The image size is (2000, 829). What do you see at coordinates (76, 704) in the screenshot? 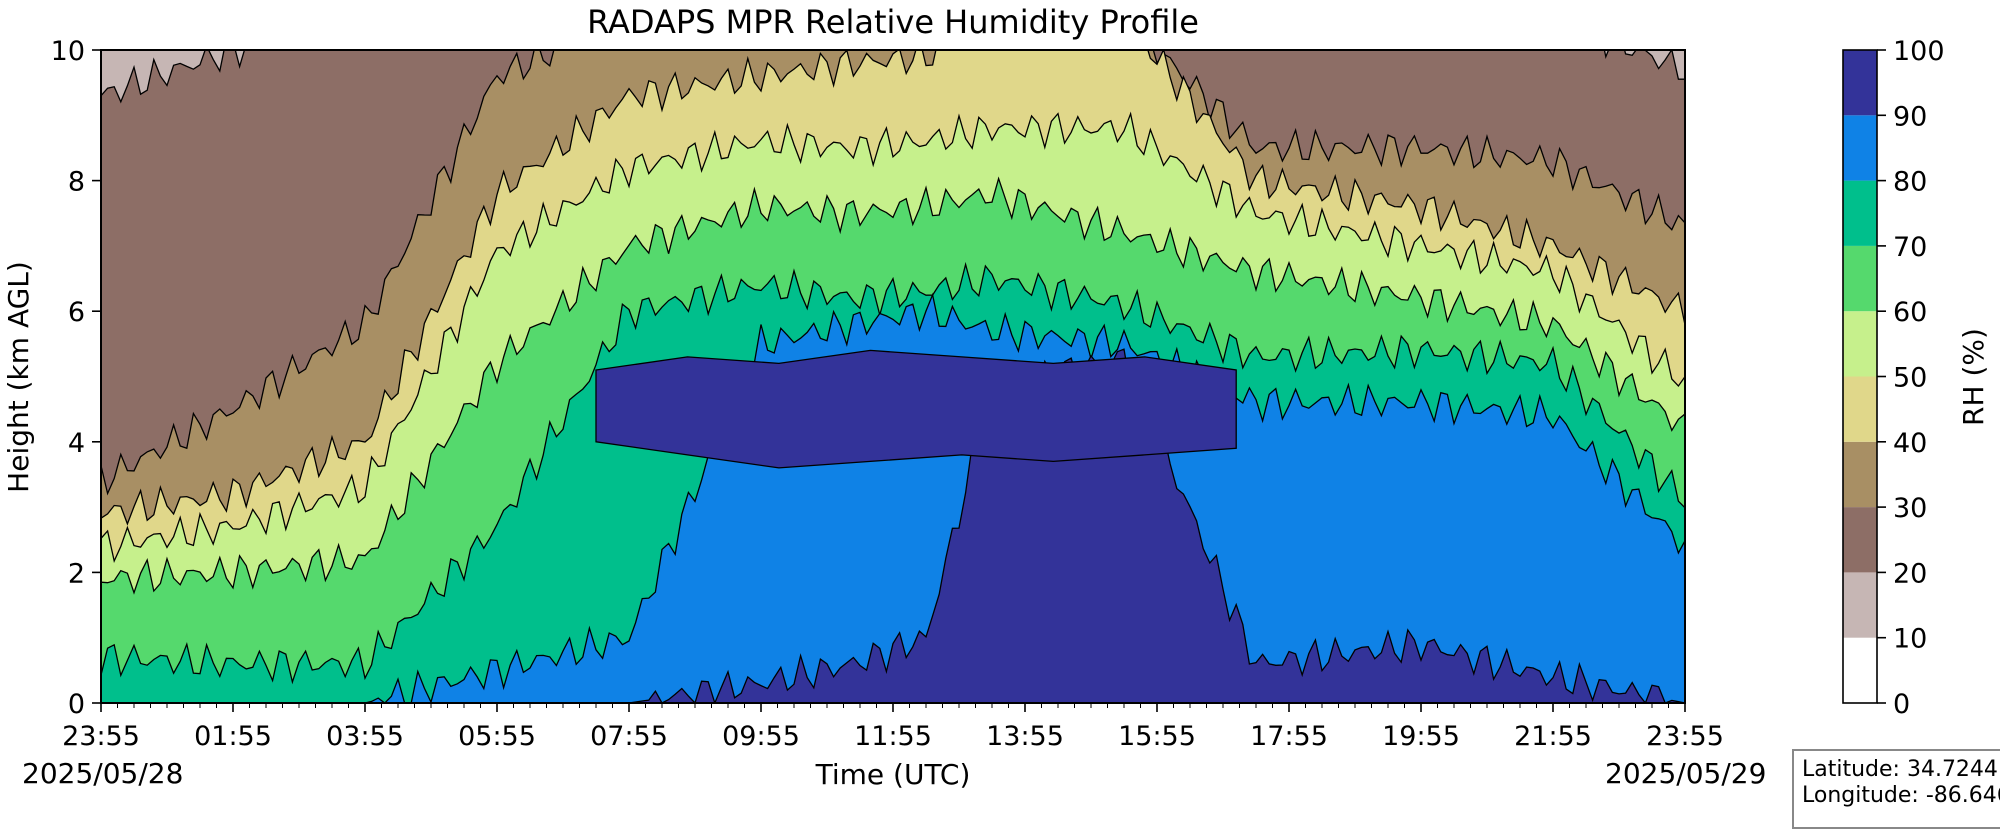
I see `y-tick-label: 0` at bounding box center [76, 704].